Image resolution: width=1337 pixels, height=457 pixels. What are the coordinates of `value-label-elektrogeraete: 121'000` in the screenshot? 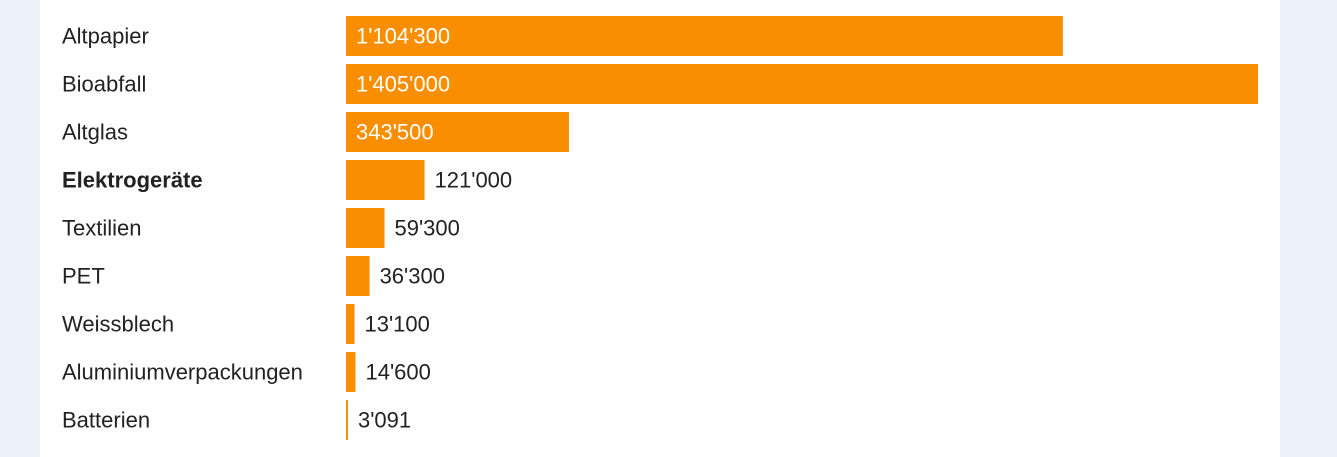 It's located at (474, 180).